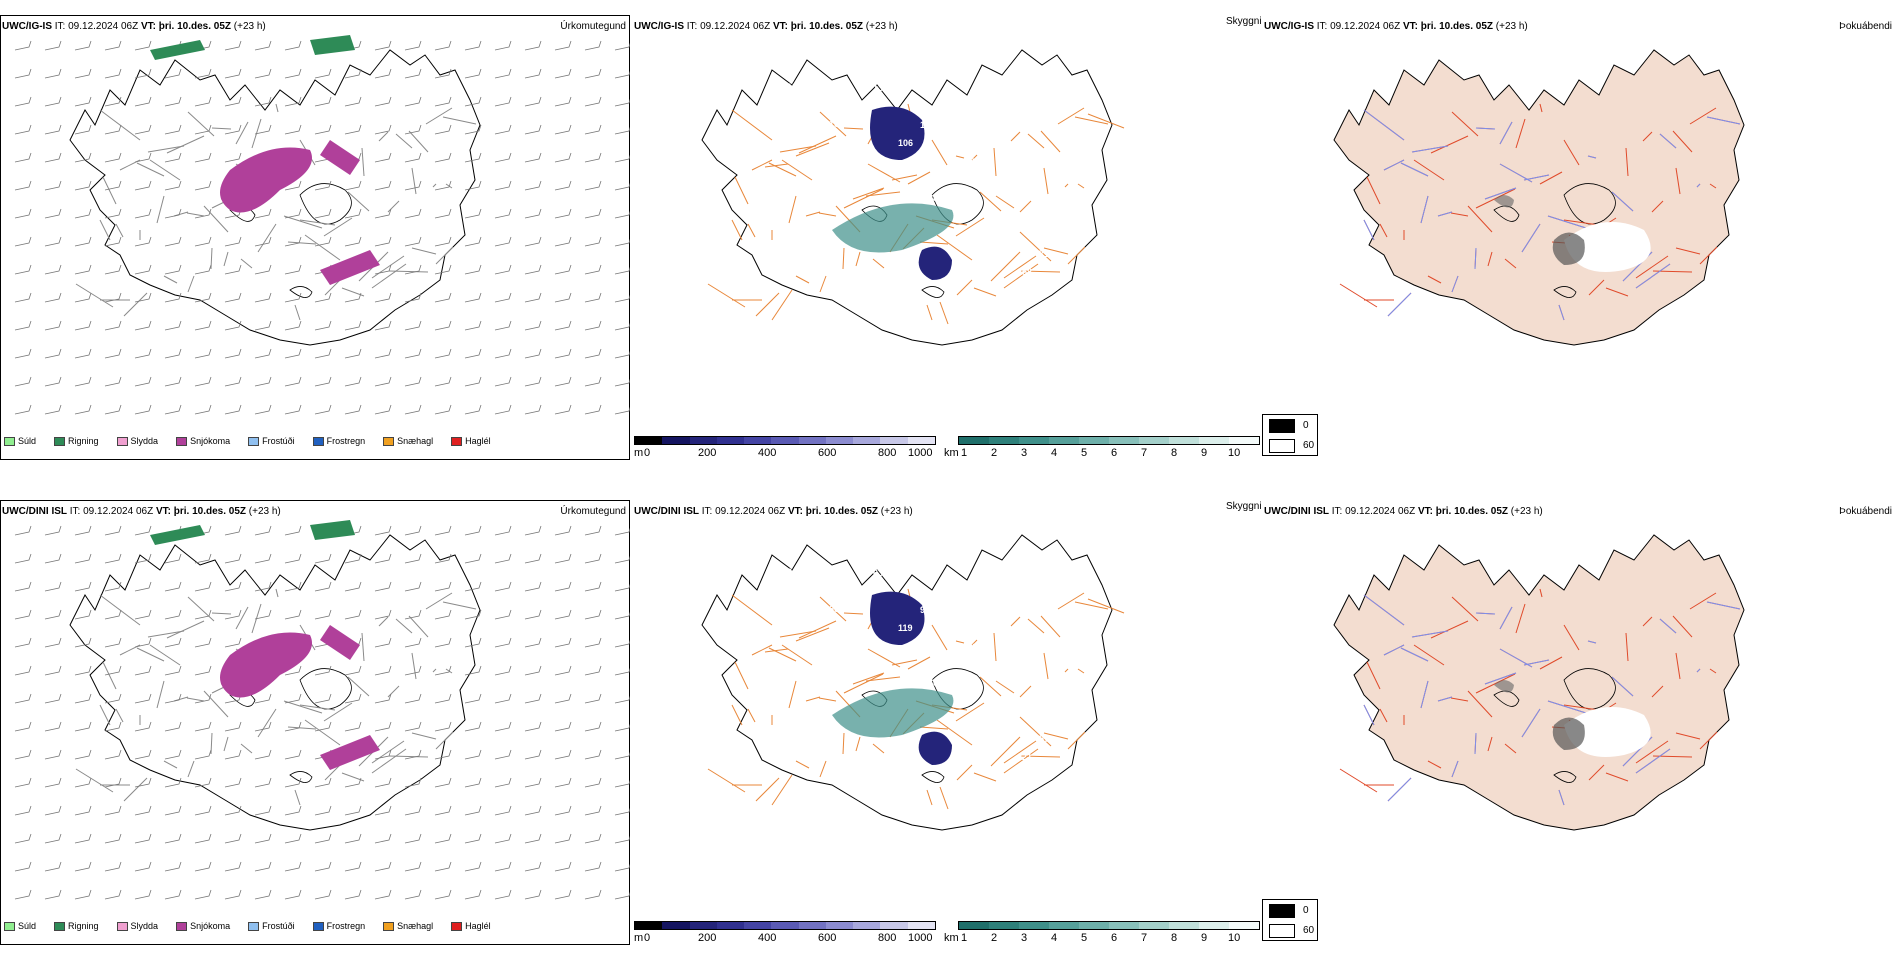  What do you see at coordinates (340, 642) in the screenshot?
I see `snow-area` at bounding box center [340, 642].